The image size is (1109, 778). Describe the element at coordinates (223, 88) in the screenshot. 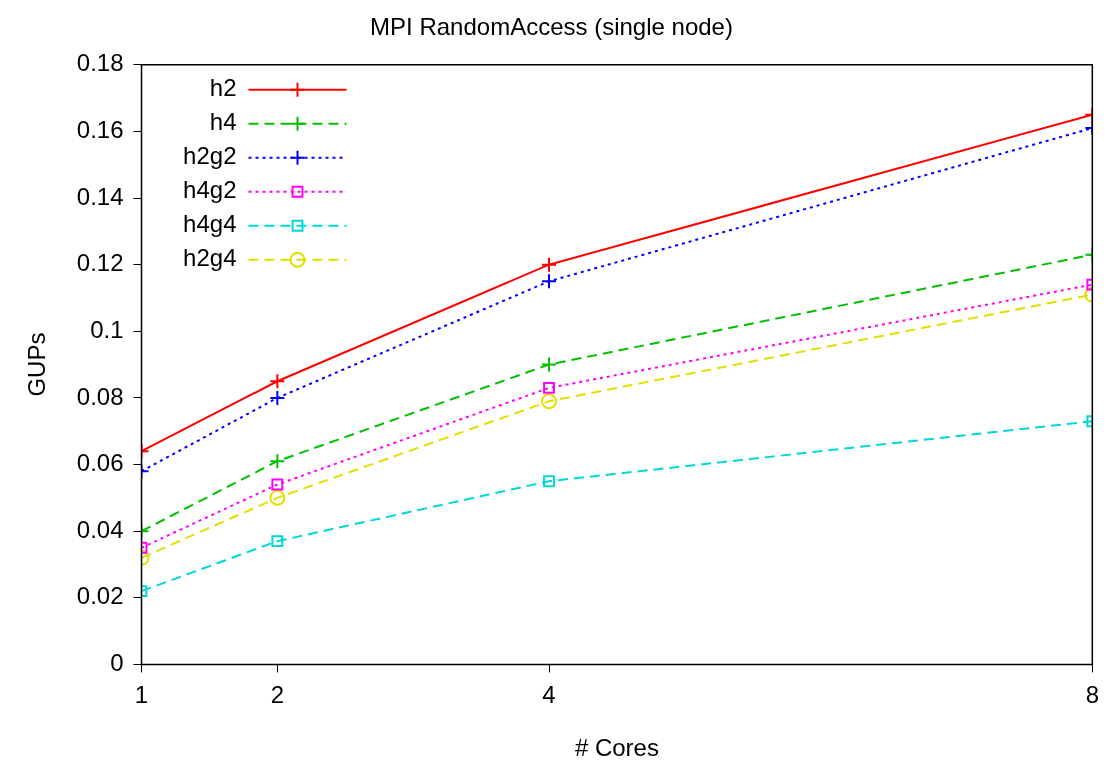

I see `legend-label: h2` at that location.